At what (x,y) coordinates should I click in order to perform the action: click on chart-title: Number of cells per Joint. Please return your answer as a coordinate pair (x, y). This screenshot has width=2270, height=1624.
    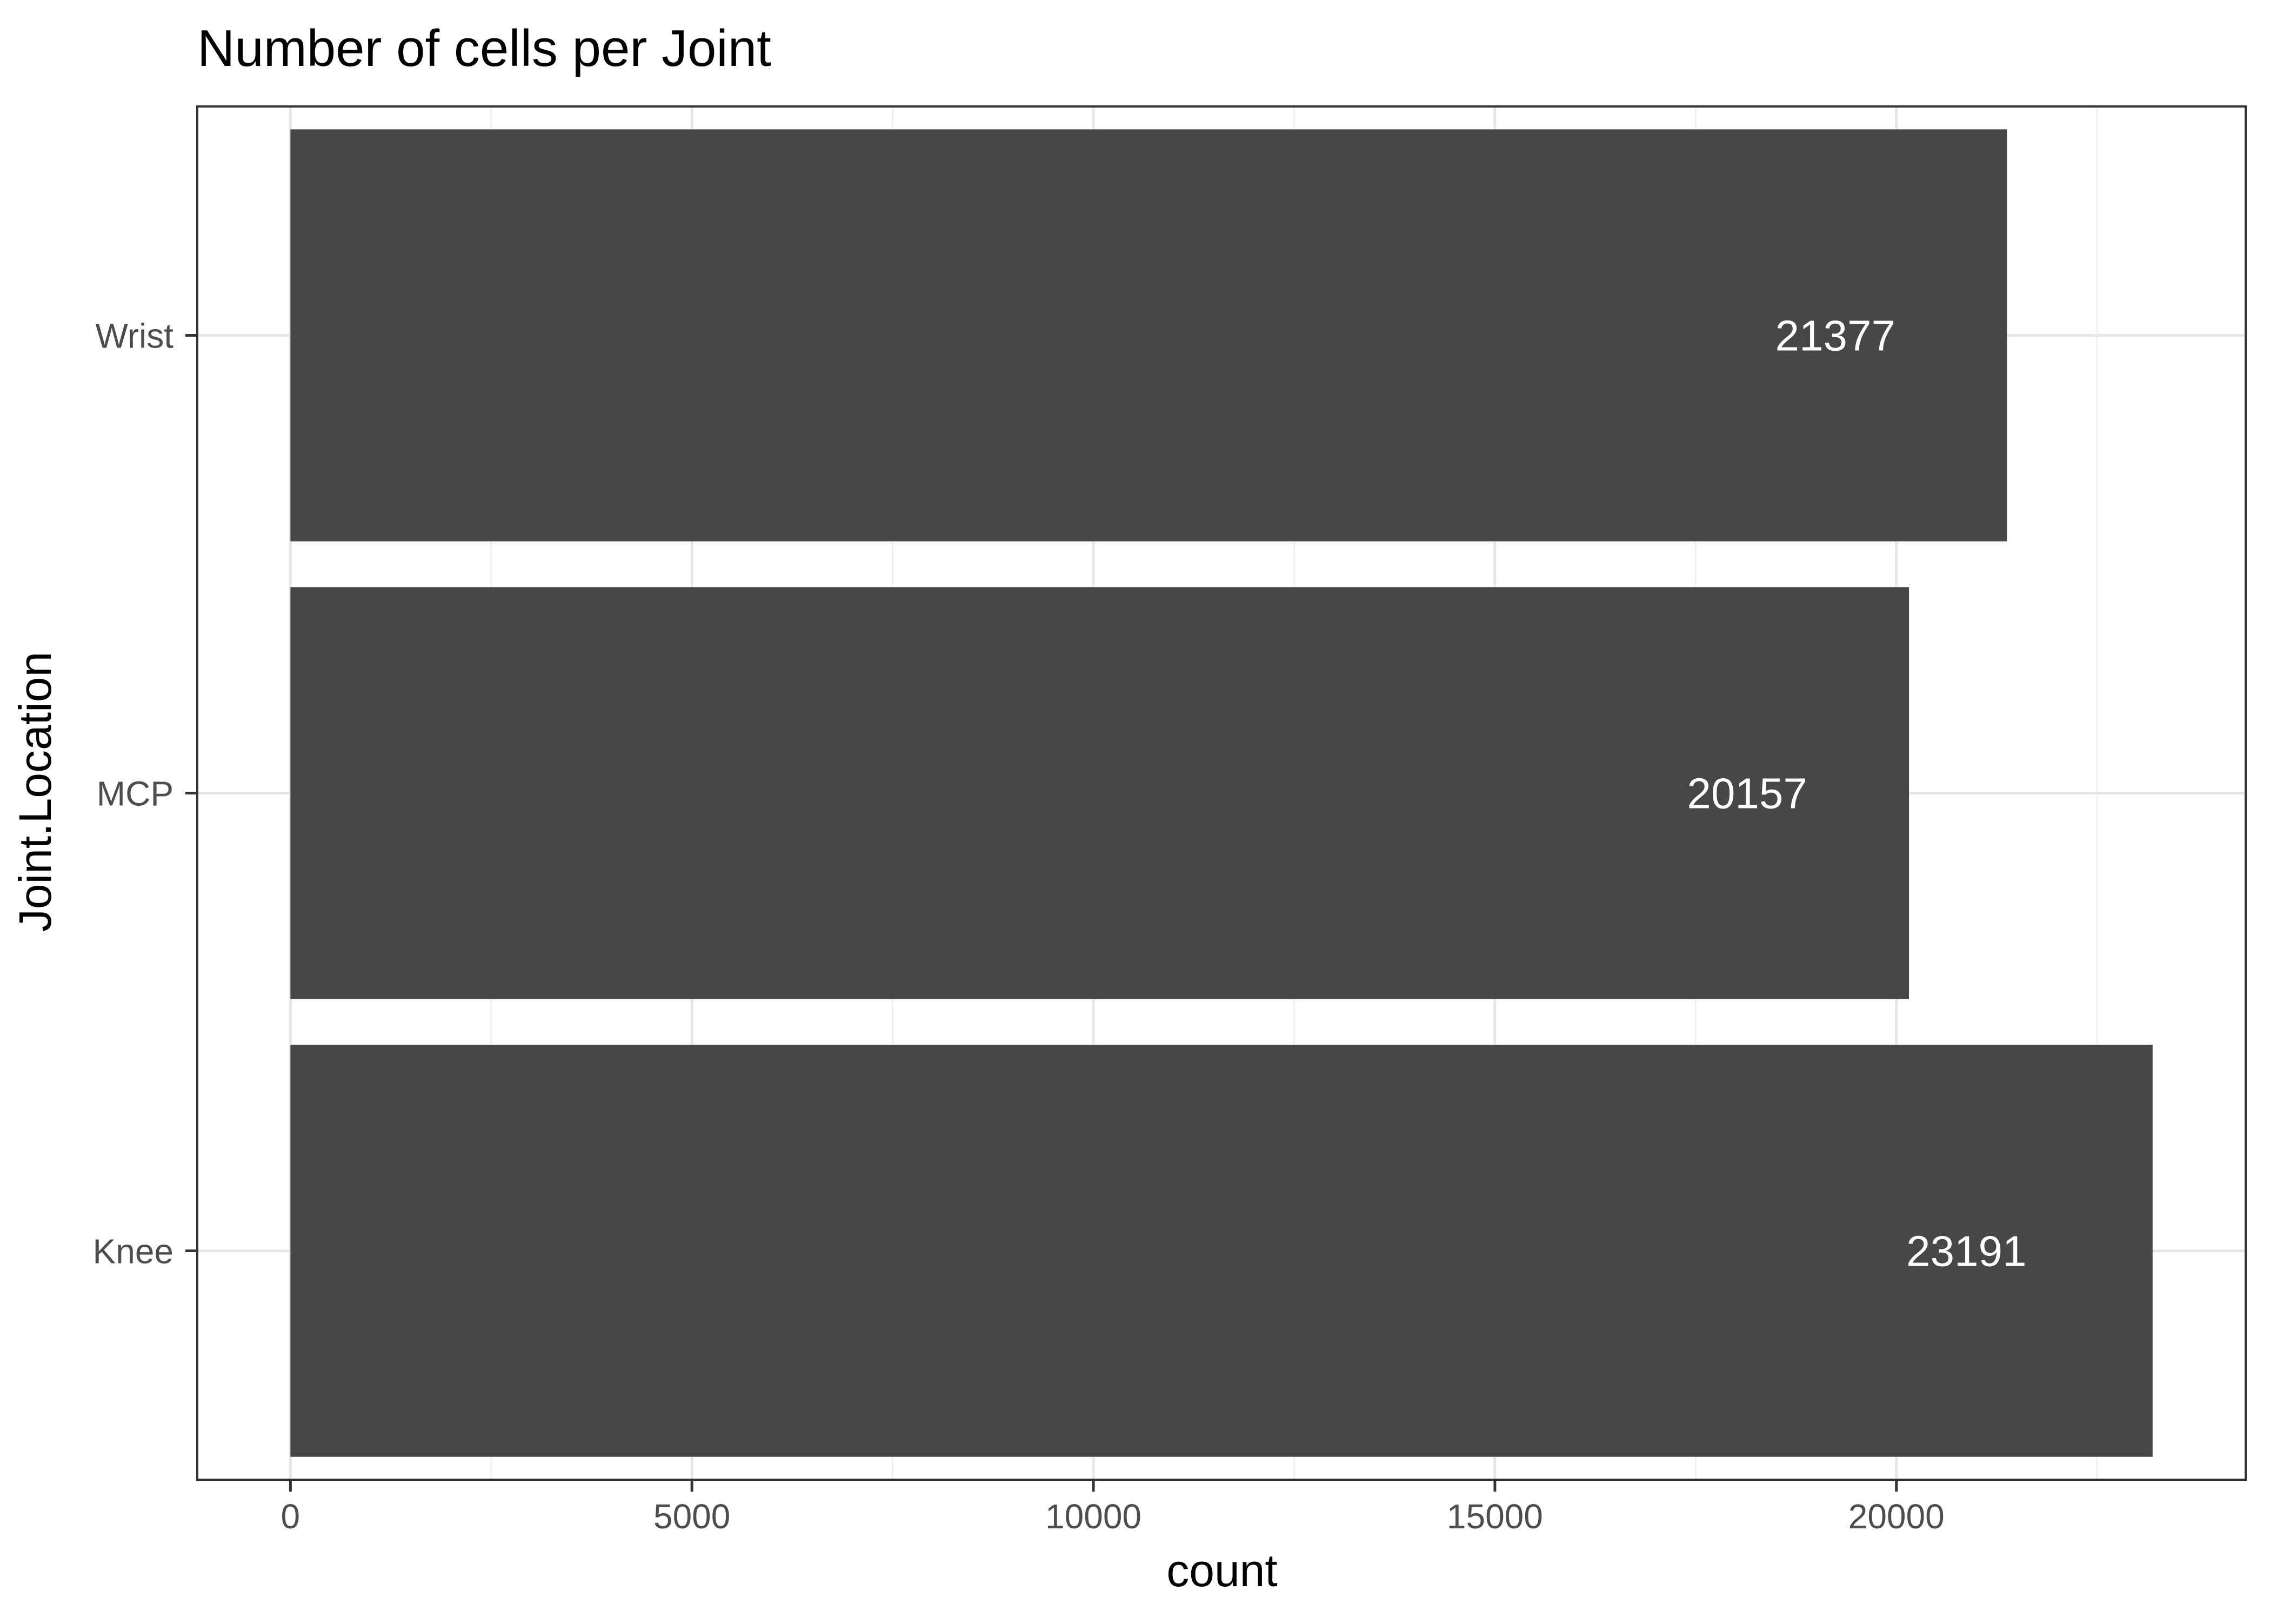
    Looking at the image, I should click on (484, 48).